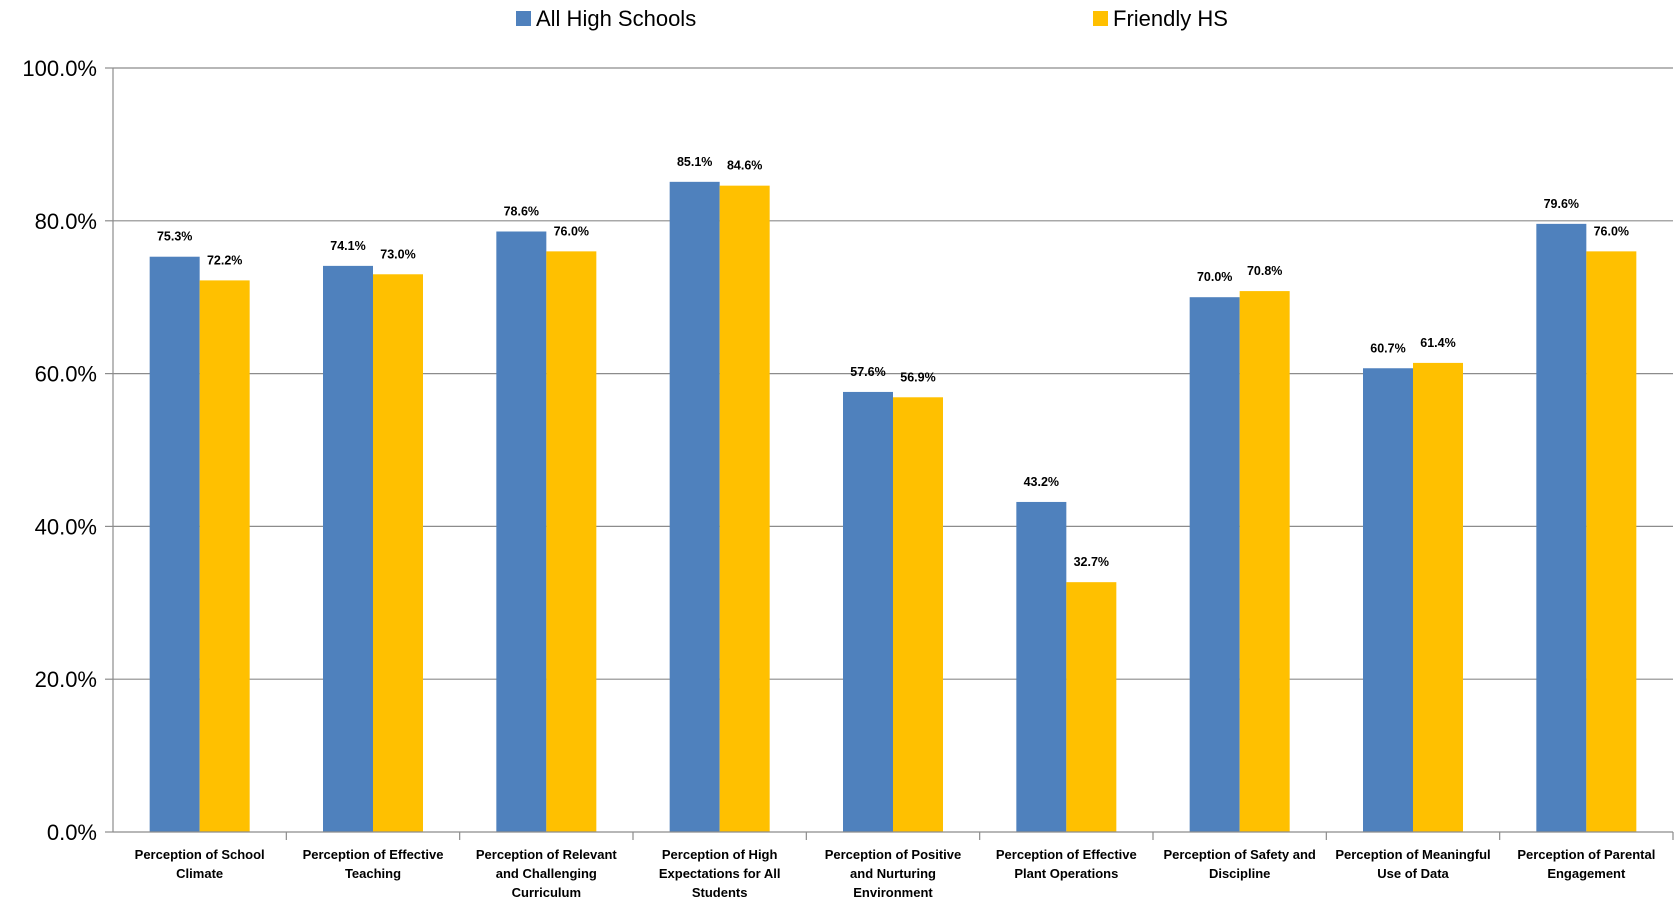  Describe the element at coordinates (744, 166) in the screenshot. I see `data-label: 84.6%` at that location.